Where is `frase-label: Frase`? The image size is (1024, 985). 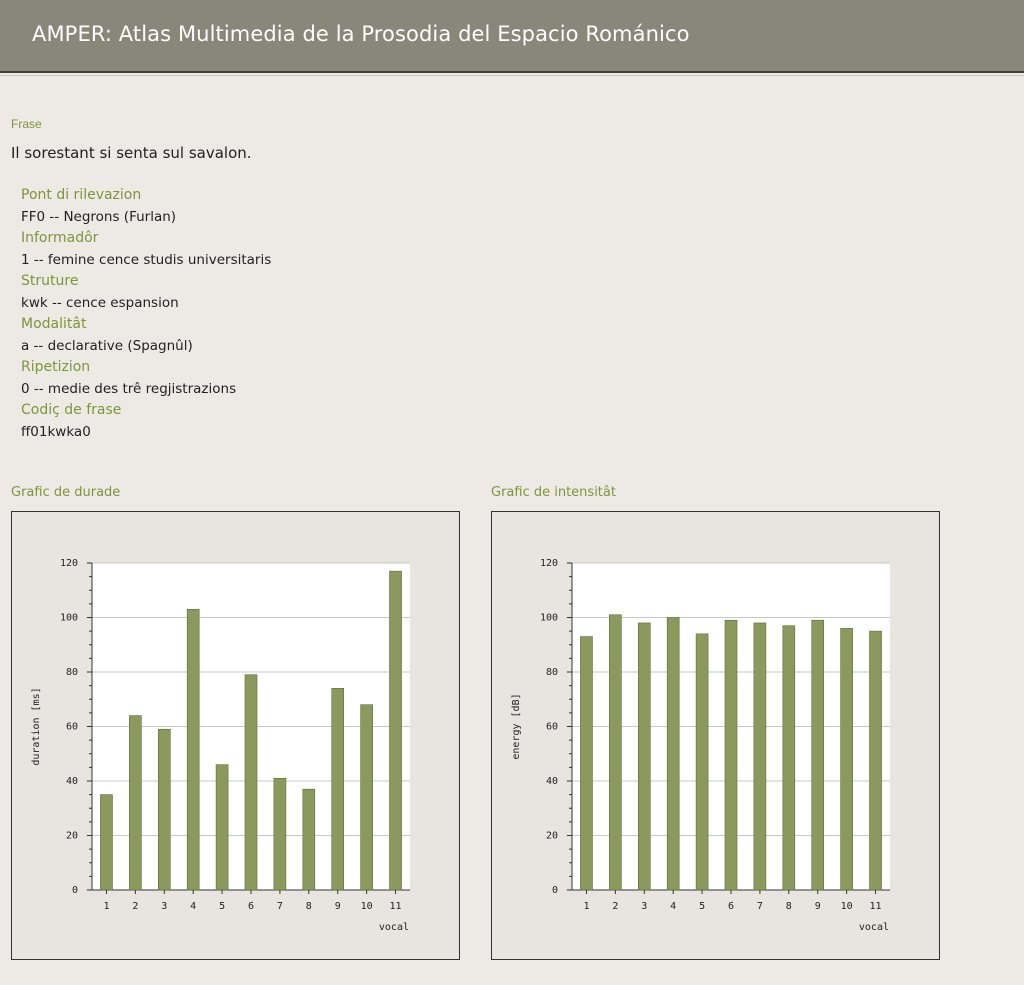 frase-label: Frase is located at coordinates (26, 124).